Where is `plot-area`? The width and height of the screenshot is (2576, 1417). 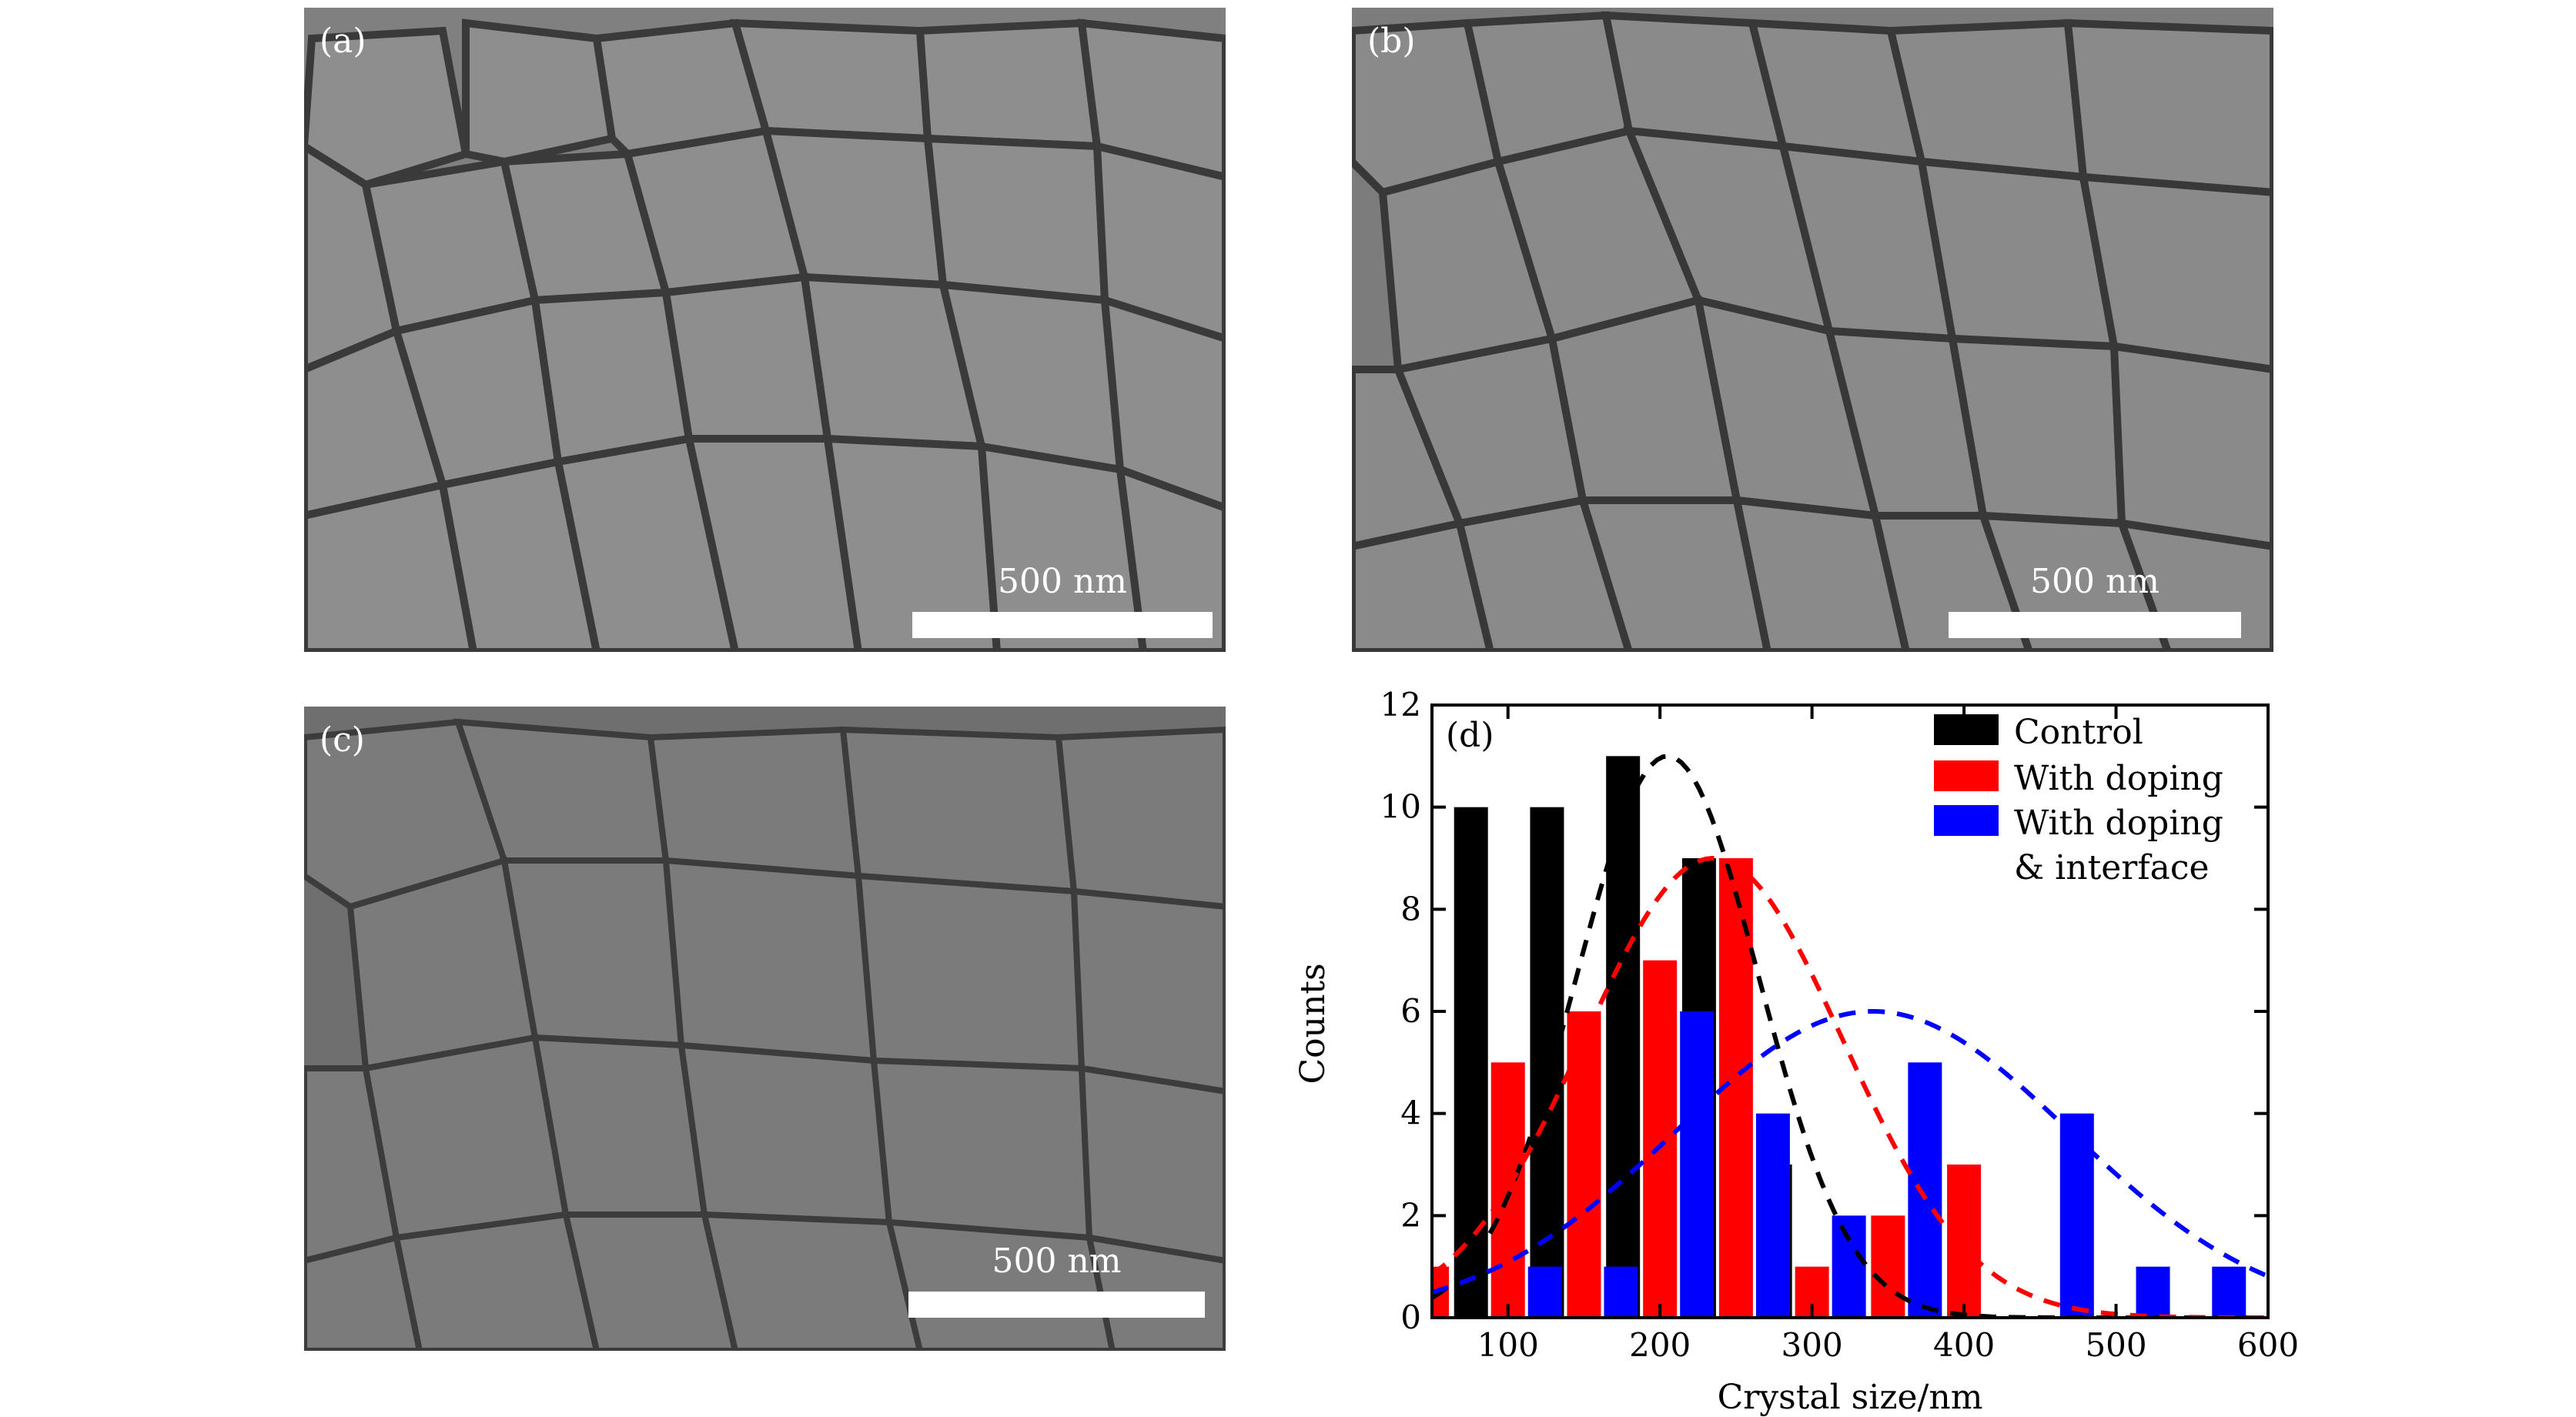 plot-area is located at coordinates (1839, 1037).